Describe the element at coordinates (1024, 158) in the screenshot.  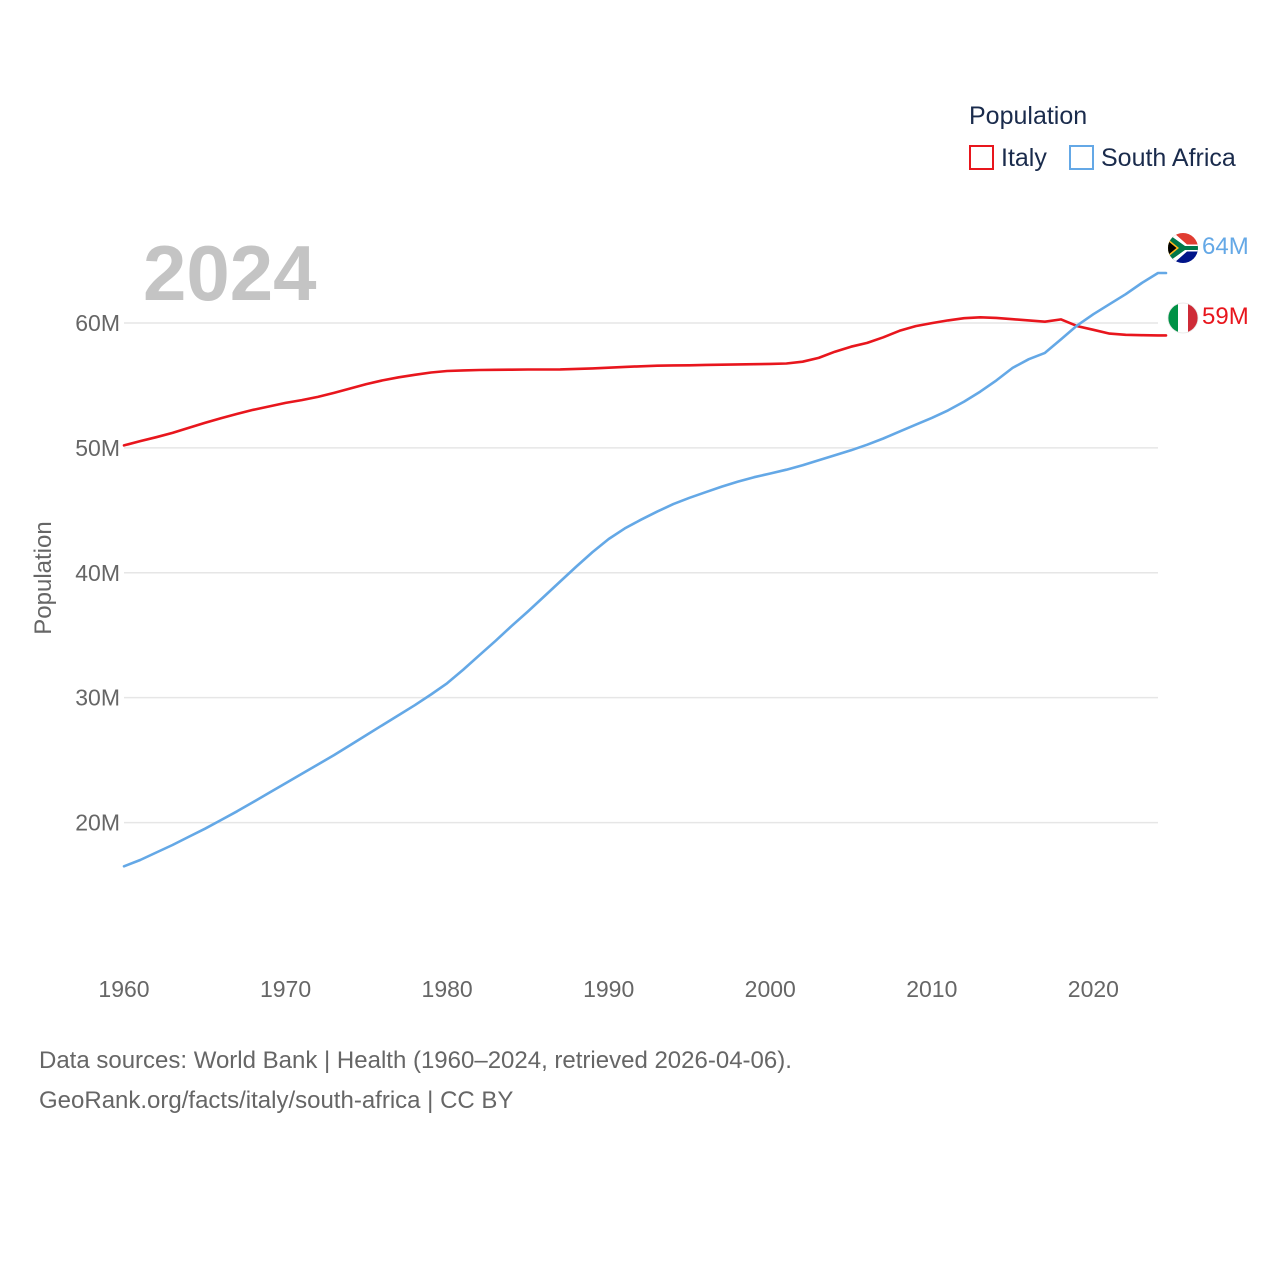
I see `legend-label-italy: Italy` at that location.